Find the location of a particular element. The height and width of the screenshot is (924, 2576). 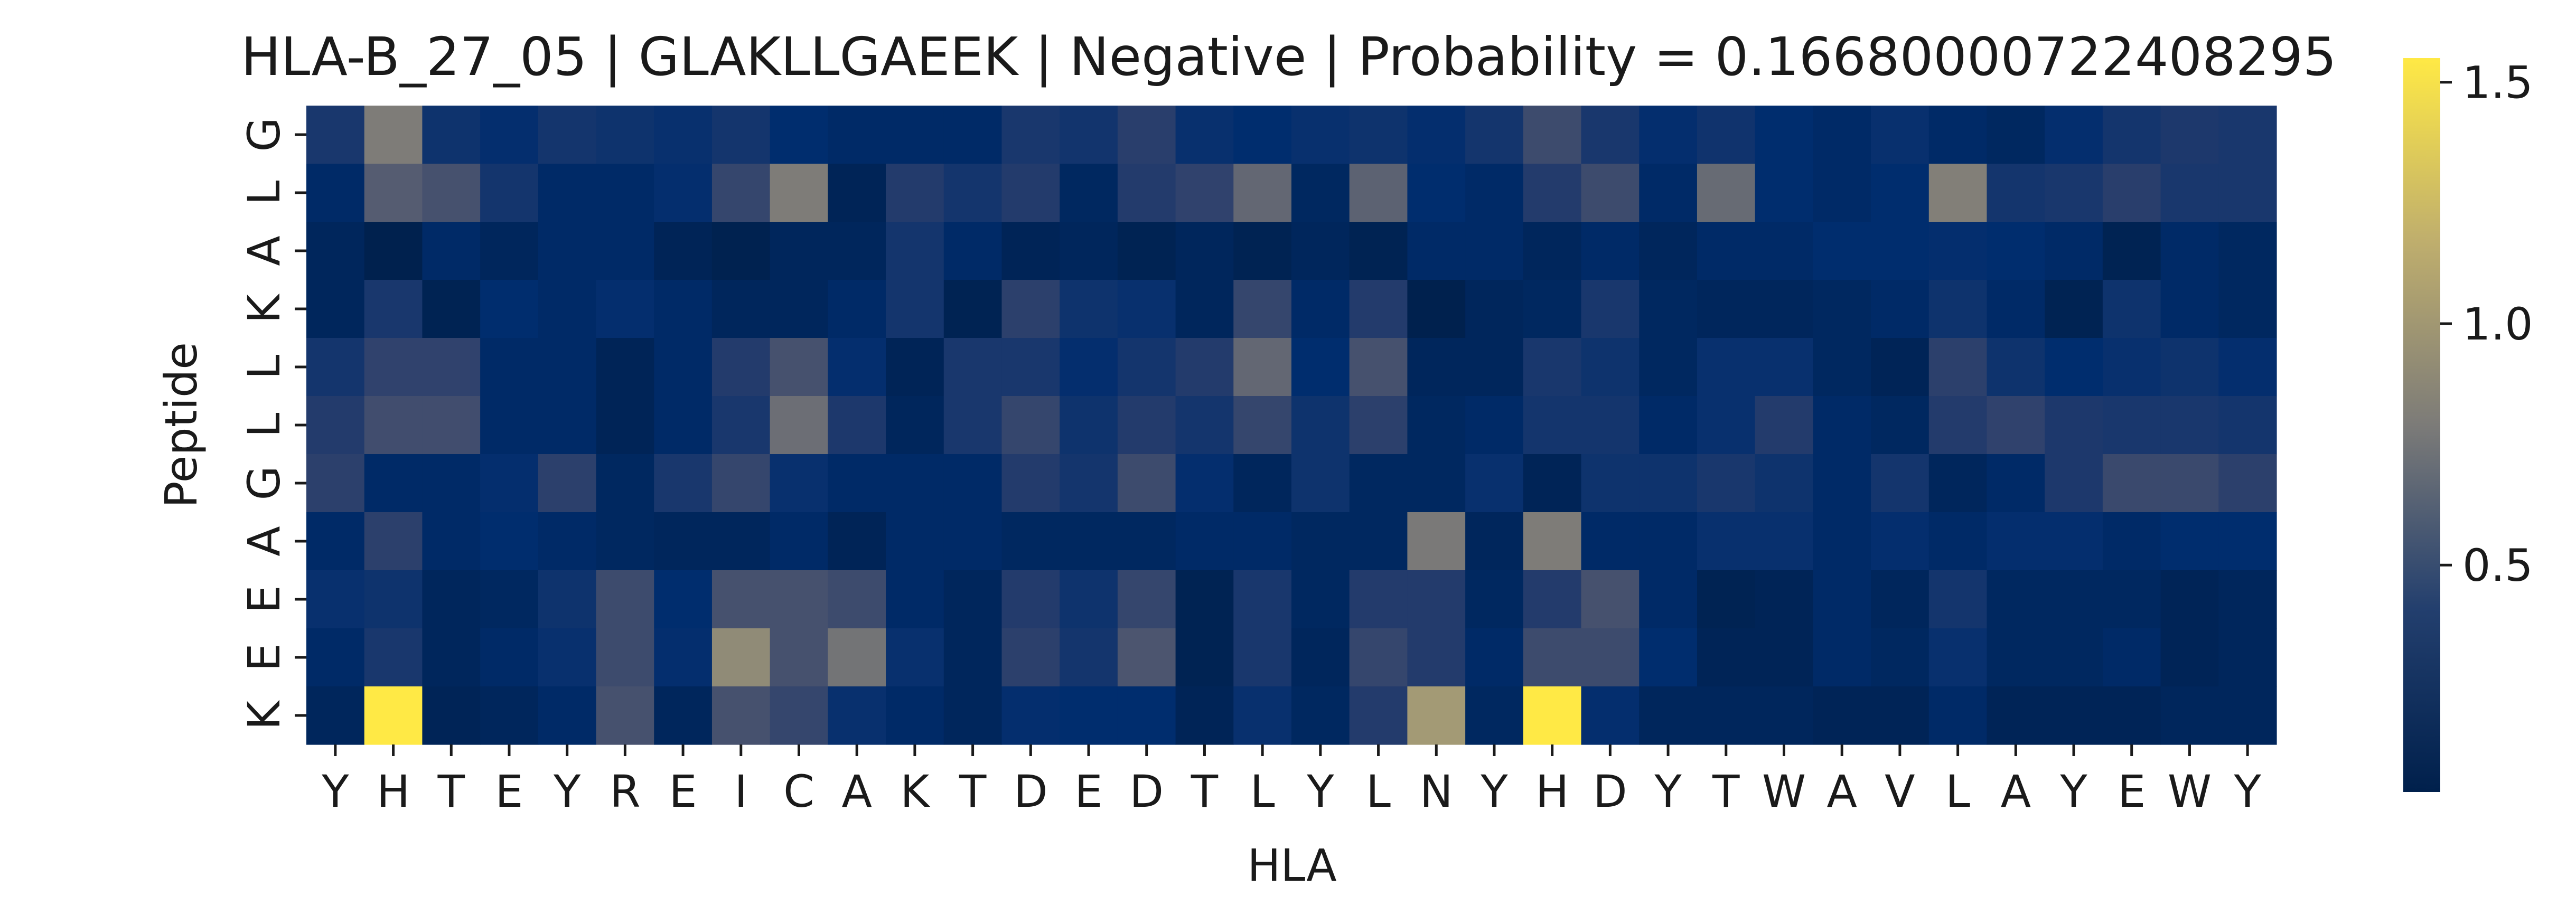

x-tick-label: H is located at coordinates (1552, 792).